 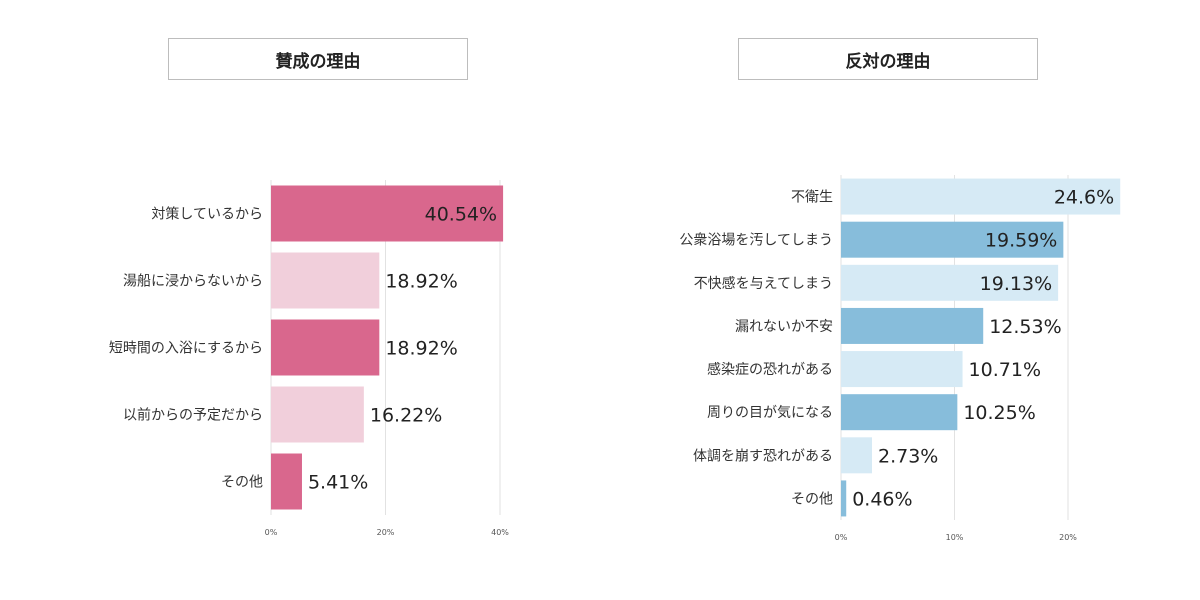 What do you see at coordinates (193, 281) in the screenshot?
I see `left-category-label: 湯船に浸からないから` at bounding box center [193, 281].